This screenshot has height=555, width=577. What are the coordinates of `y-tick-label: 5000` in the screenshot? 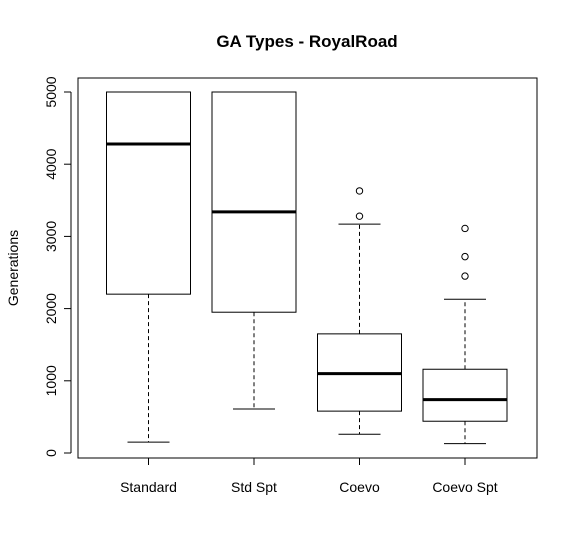 It's located at (51, 91).